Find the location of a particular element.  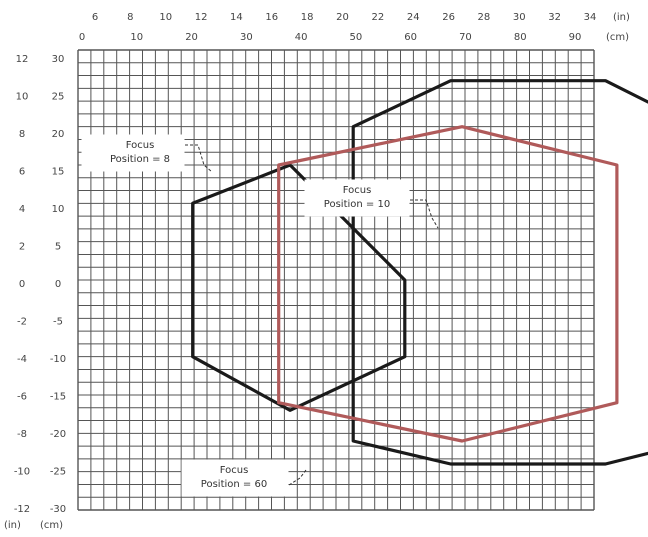

x-axis-cm-unit: (cm) is located at coordinates (617, 37).